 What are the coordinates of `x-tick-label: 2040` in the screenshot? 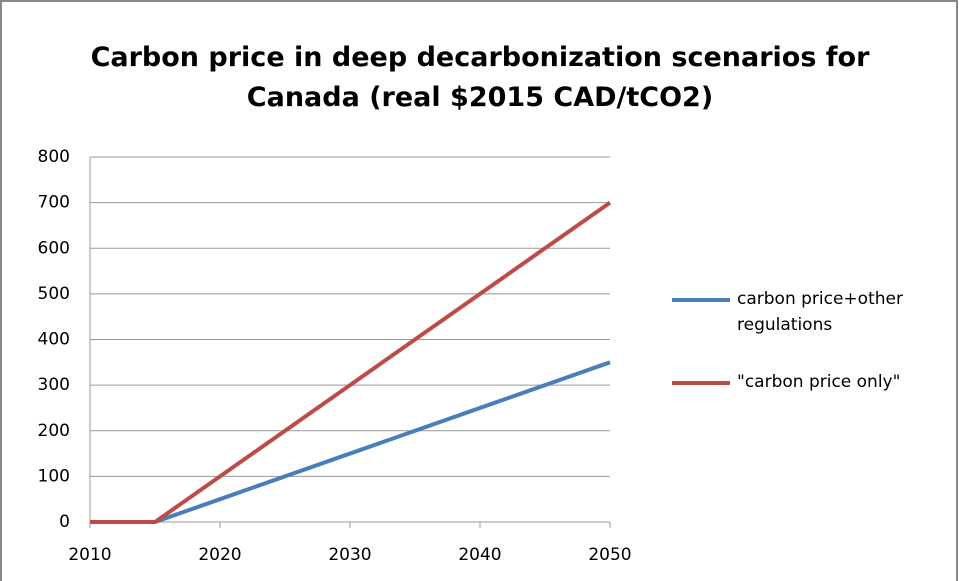 It's located at (479, 555).